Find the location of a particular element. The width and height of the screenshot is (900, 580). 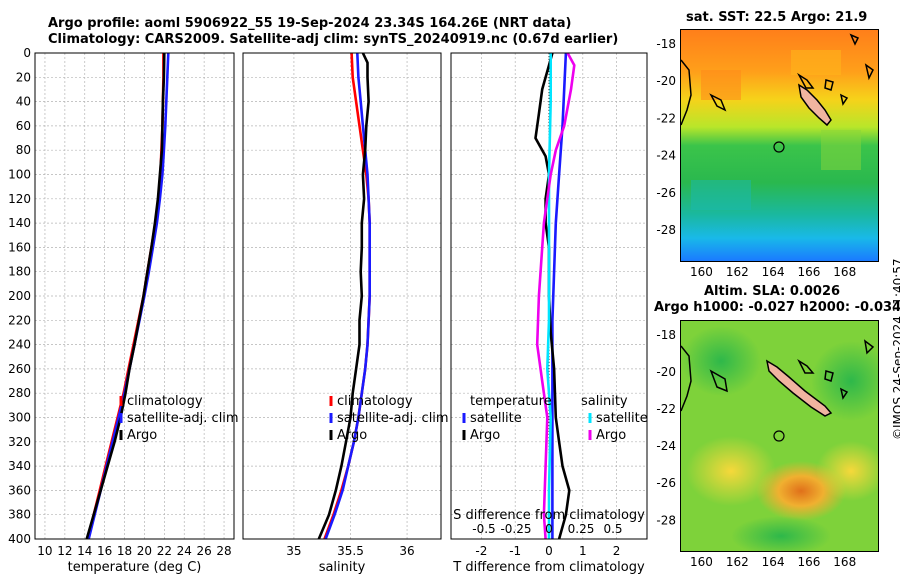

map-y-tick-label: -26 is located at coordinates (666, 483).